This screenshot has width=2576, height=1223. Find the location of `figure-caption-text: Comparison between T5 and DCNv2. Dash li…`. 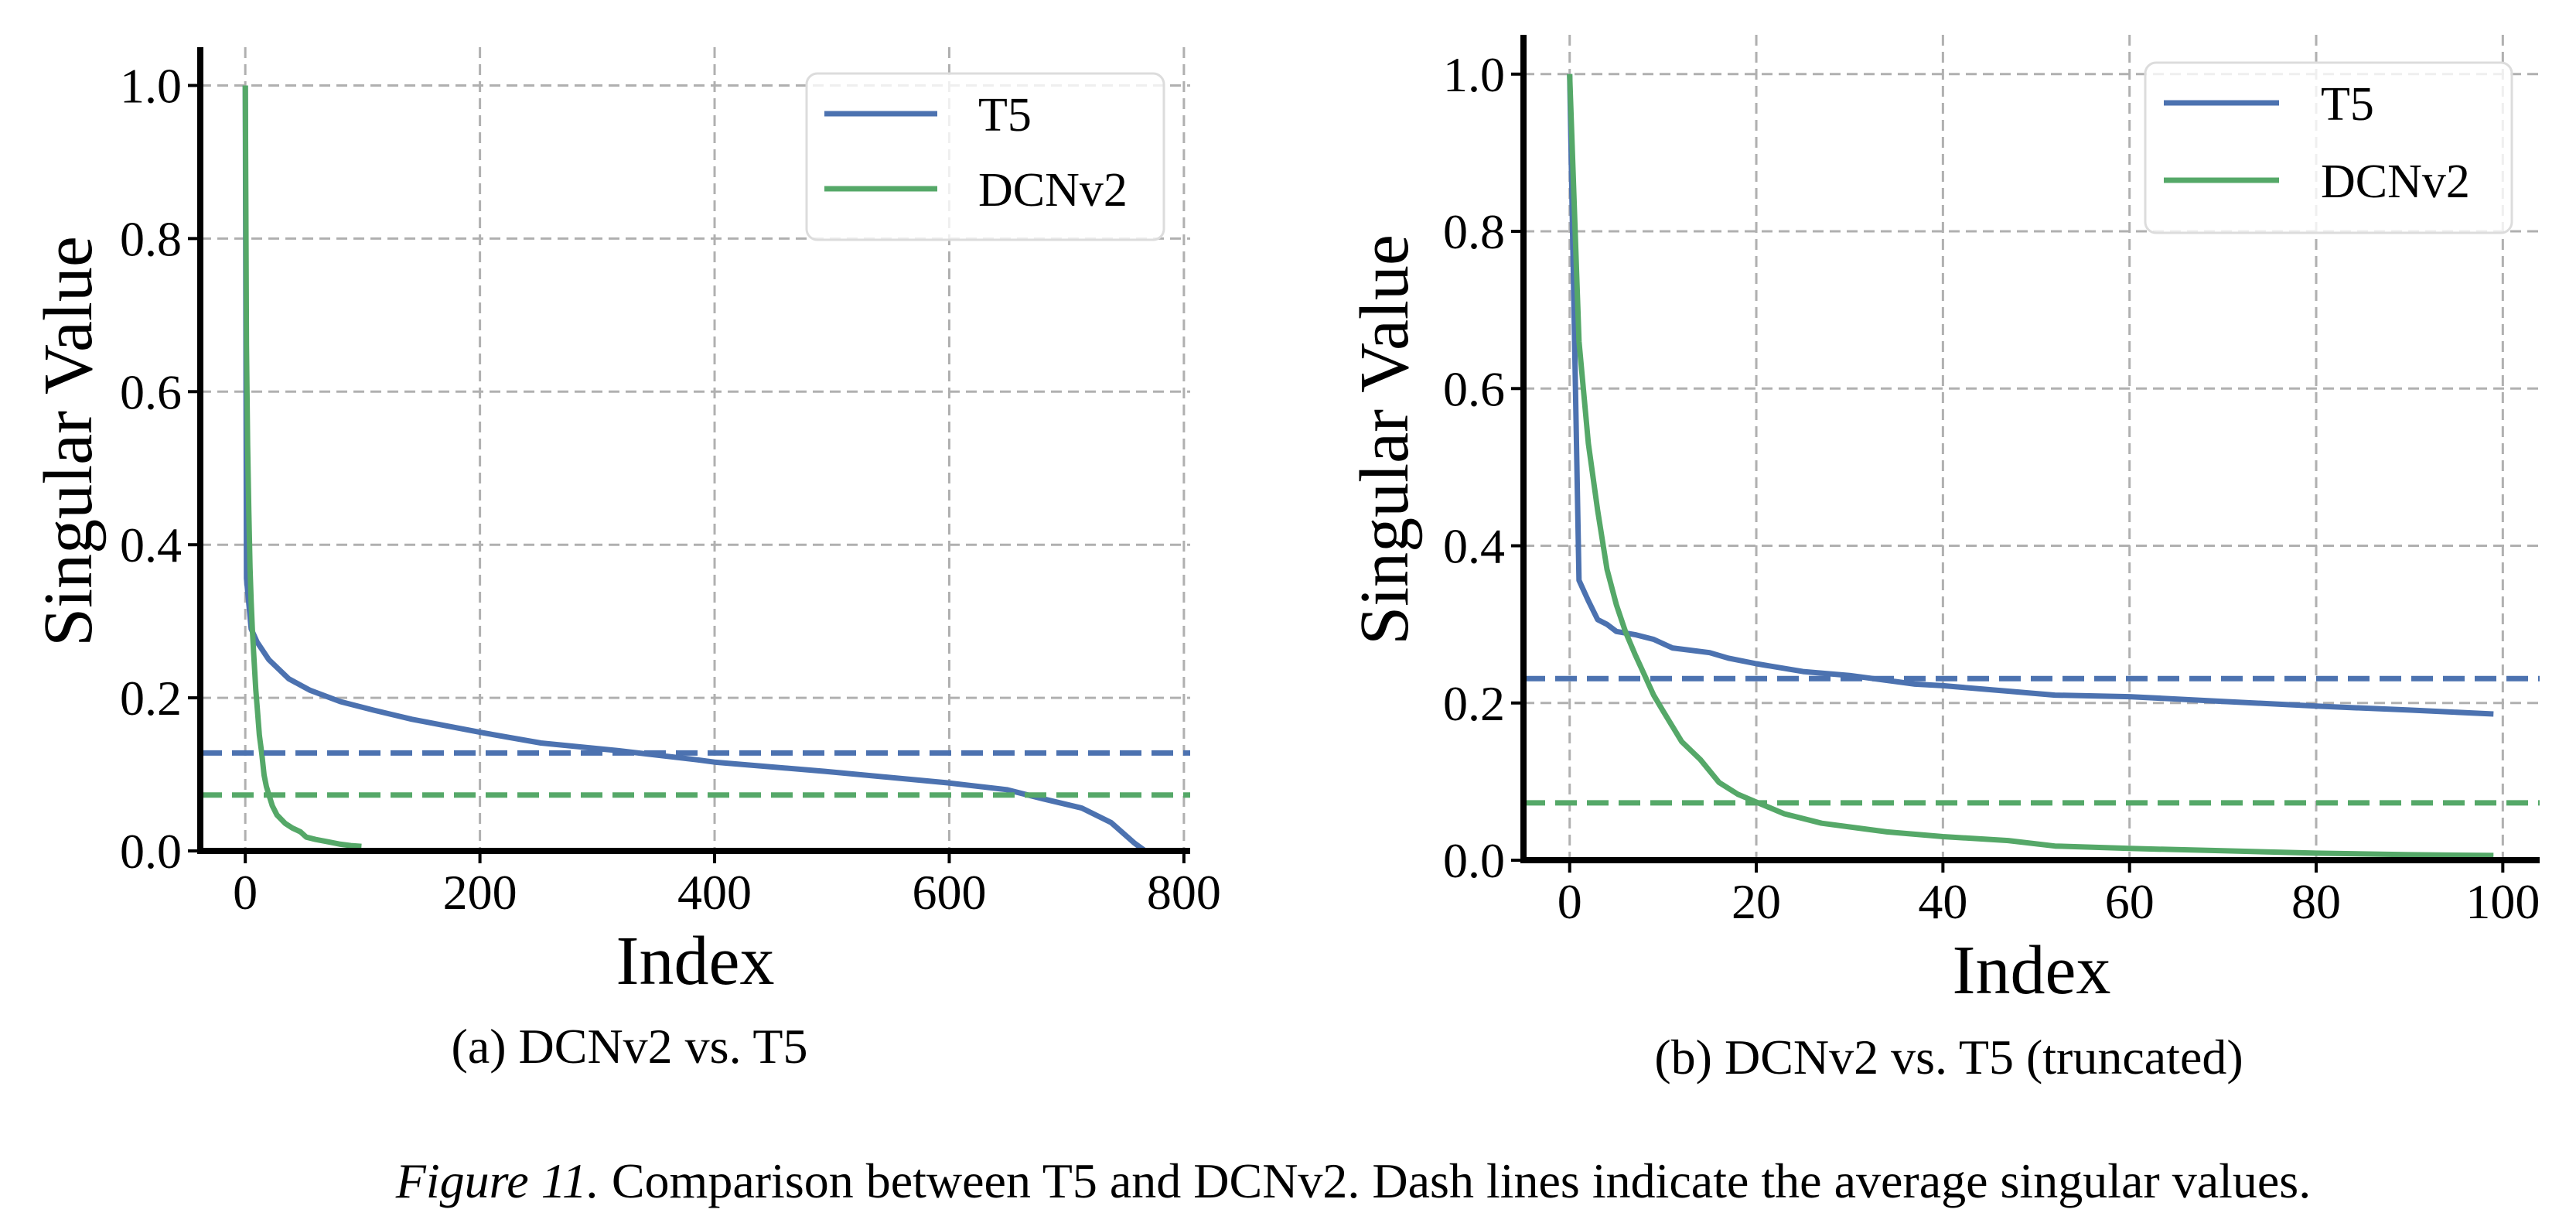

figure-caption-text: Comparison between T5 and DCNv2. Dash li… is located at coordinates (1455, 1180).